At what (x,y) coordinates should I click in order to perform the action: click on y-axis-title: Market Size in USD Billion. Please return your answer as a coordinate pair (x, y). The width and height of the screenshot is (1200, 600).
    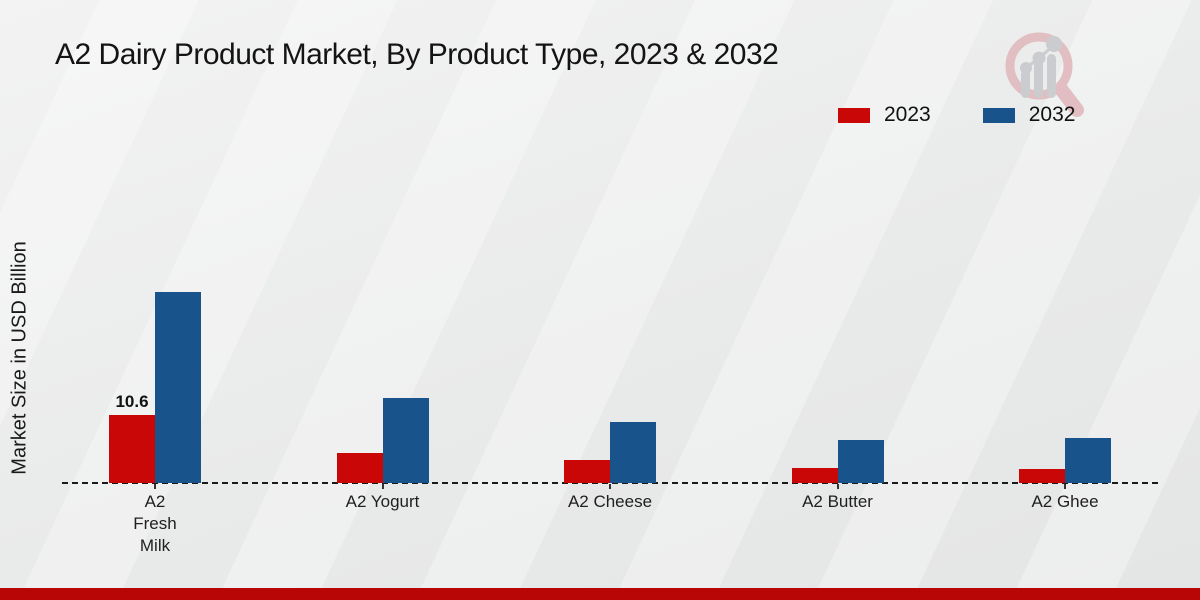
    Looking at the image, I should click on (19, 358).